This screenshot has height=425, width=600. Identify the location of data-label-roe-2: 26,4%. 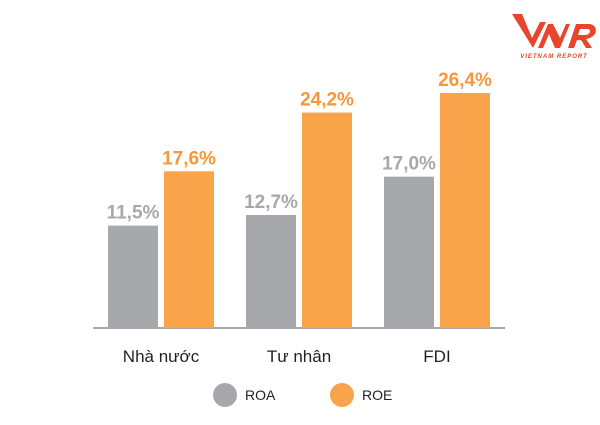
(465, 80).